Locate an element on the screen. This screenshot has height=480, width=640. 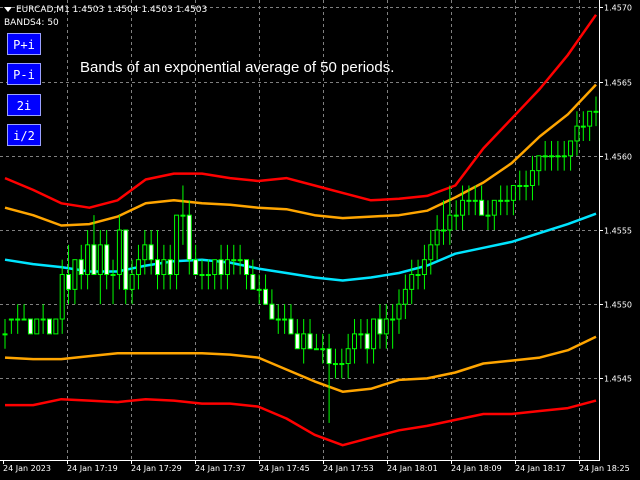
y-tick-label: 1.4570 is located at coordinates (618, 8).